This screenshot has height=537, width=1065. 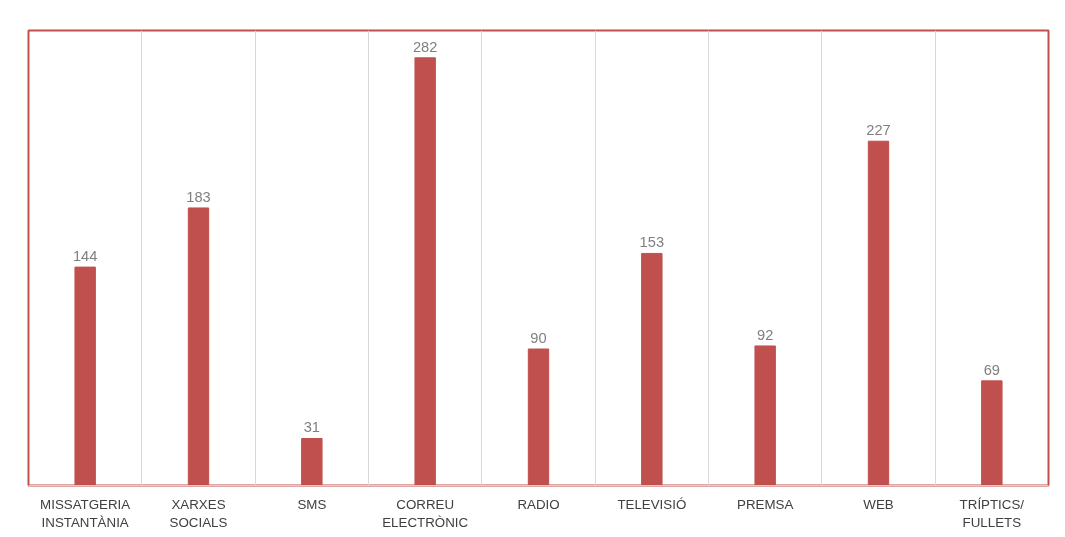 What do you see at coordinates (538, 504) in the screenshot?
I see `x-tick-label: RADIO` at bounding box center [538, 504].